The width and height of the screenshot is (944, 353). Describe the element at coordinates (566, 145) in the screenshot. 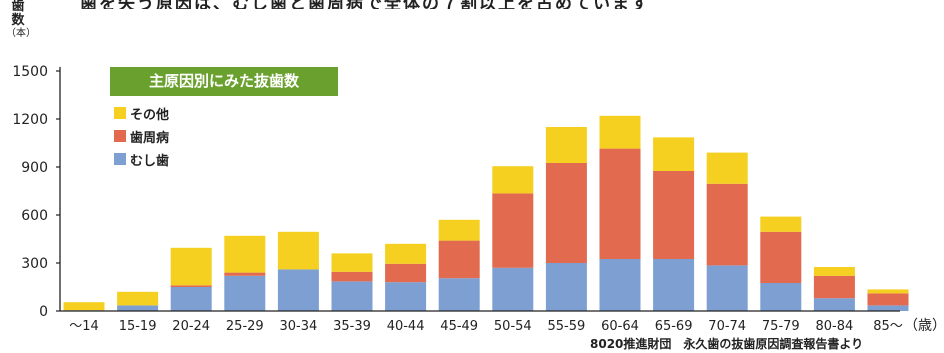

I see `bar-55-59-その他` at that location.